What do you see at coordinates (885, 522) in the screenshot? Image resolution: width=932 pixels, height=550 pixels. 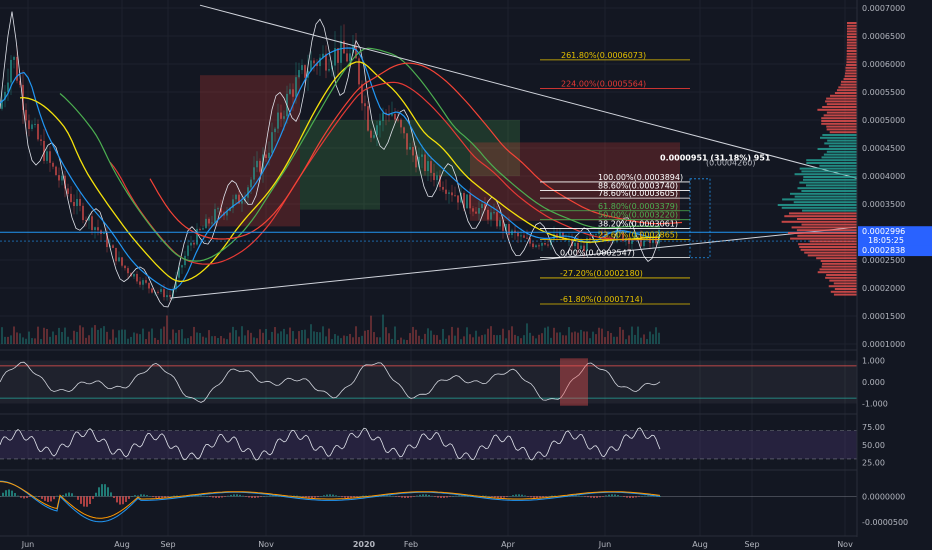 I see `macd-tick-label: -0.0000500` at bounding box center [885, 522].